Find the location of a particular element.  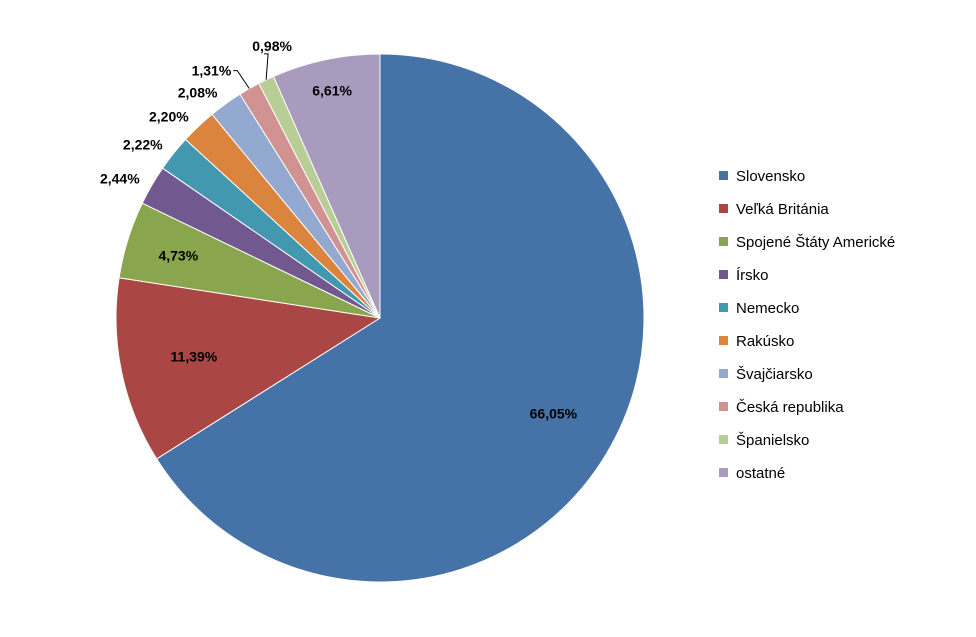

legend-label-velka-britania: Veľká Británia is located at coordinates (782, 209).